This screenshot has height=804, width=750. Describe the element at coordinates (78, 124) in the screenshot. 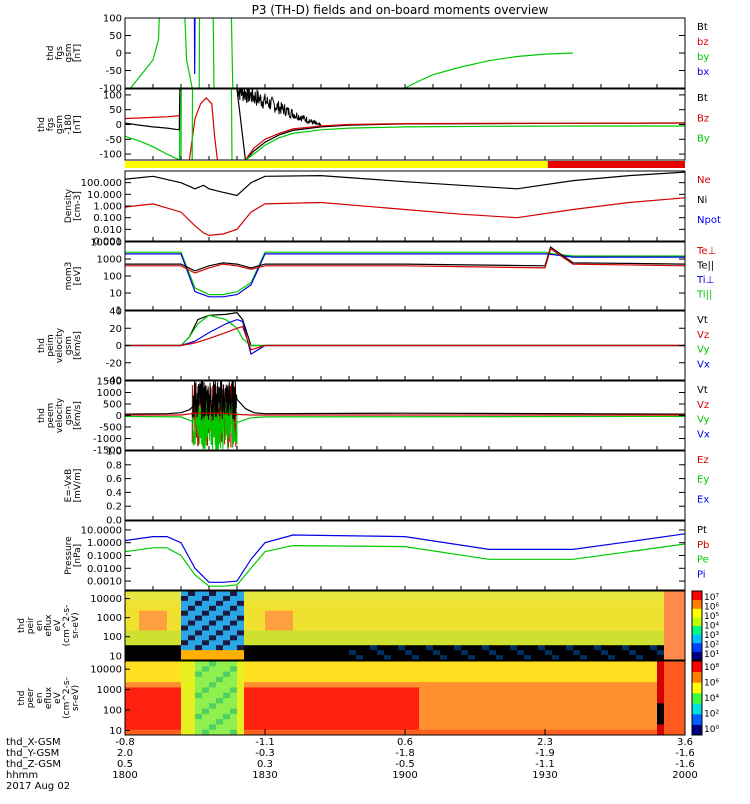

I see `y-axis-label: [nT]` at that location.